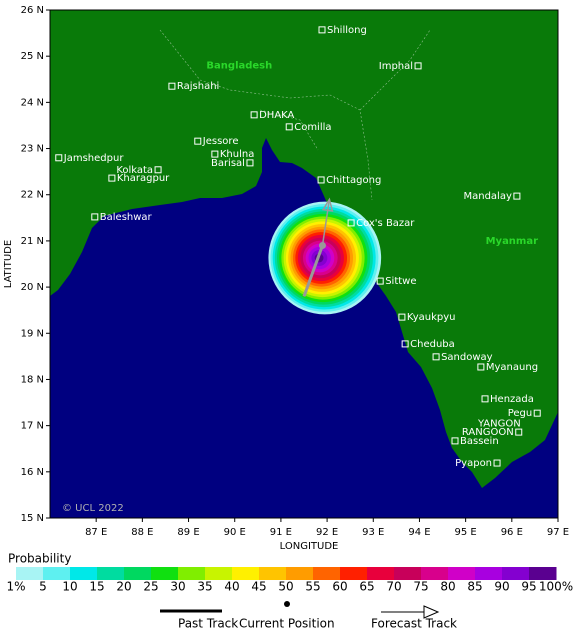 The image size is (580, 639). Describe the element at coordinates (325, 256) in the screenshot. I see `probability-field` at that location.